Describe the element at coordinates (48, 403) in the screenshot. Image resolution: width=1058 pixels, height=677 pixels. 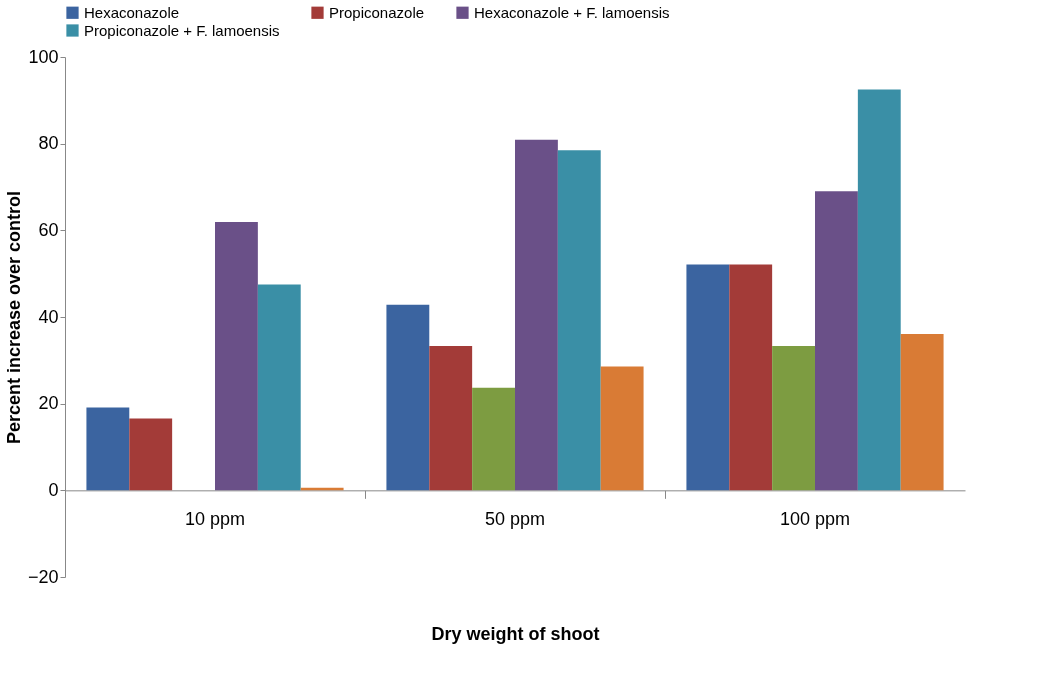
I see `y-tick-label: 20` at that location.